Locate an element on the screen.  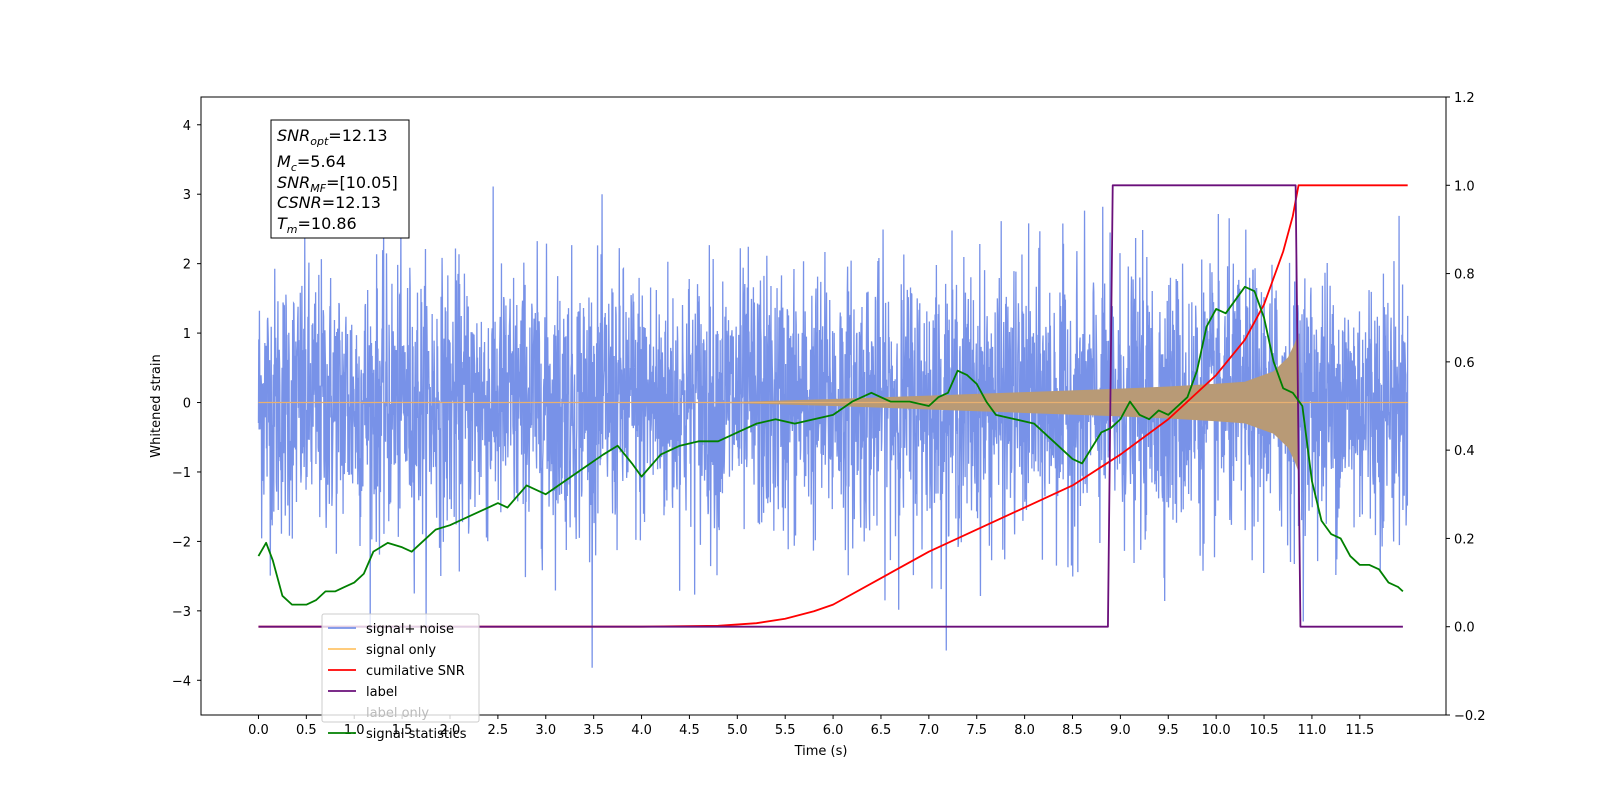
y-right-tick-label: 1.0 is located at coordinates (1464, 186).